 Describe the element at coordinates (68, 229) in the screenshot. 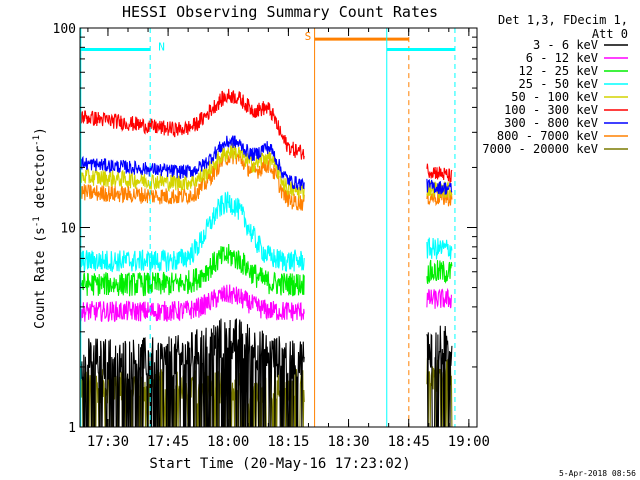

I see `y-tick-label-1: 10` at that location.